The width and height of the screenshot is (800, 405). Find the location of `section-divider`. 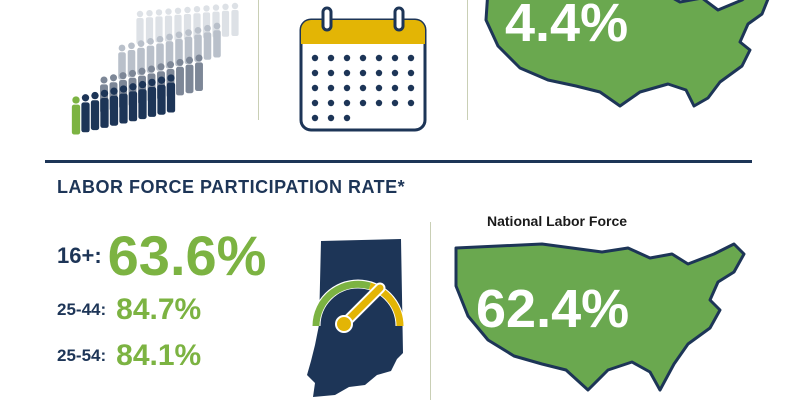

section-divider is located at coordinates (398, 161).